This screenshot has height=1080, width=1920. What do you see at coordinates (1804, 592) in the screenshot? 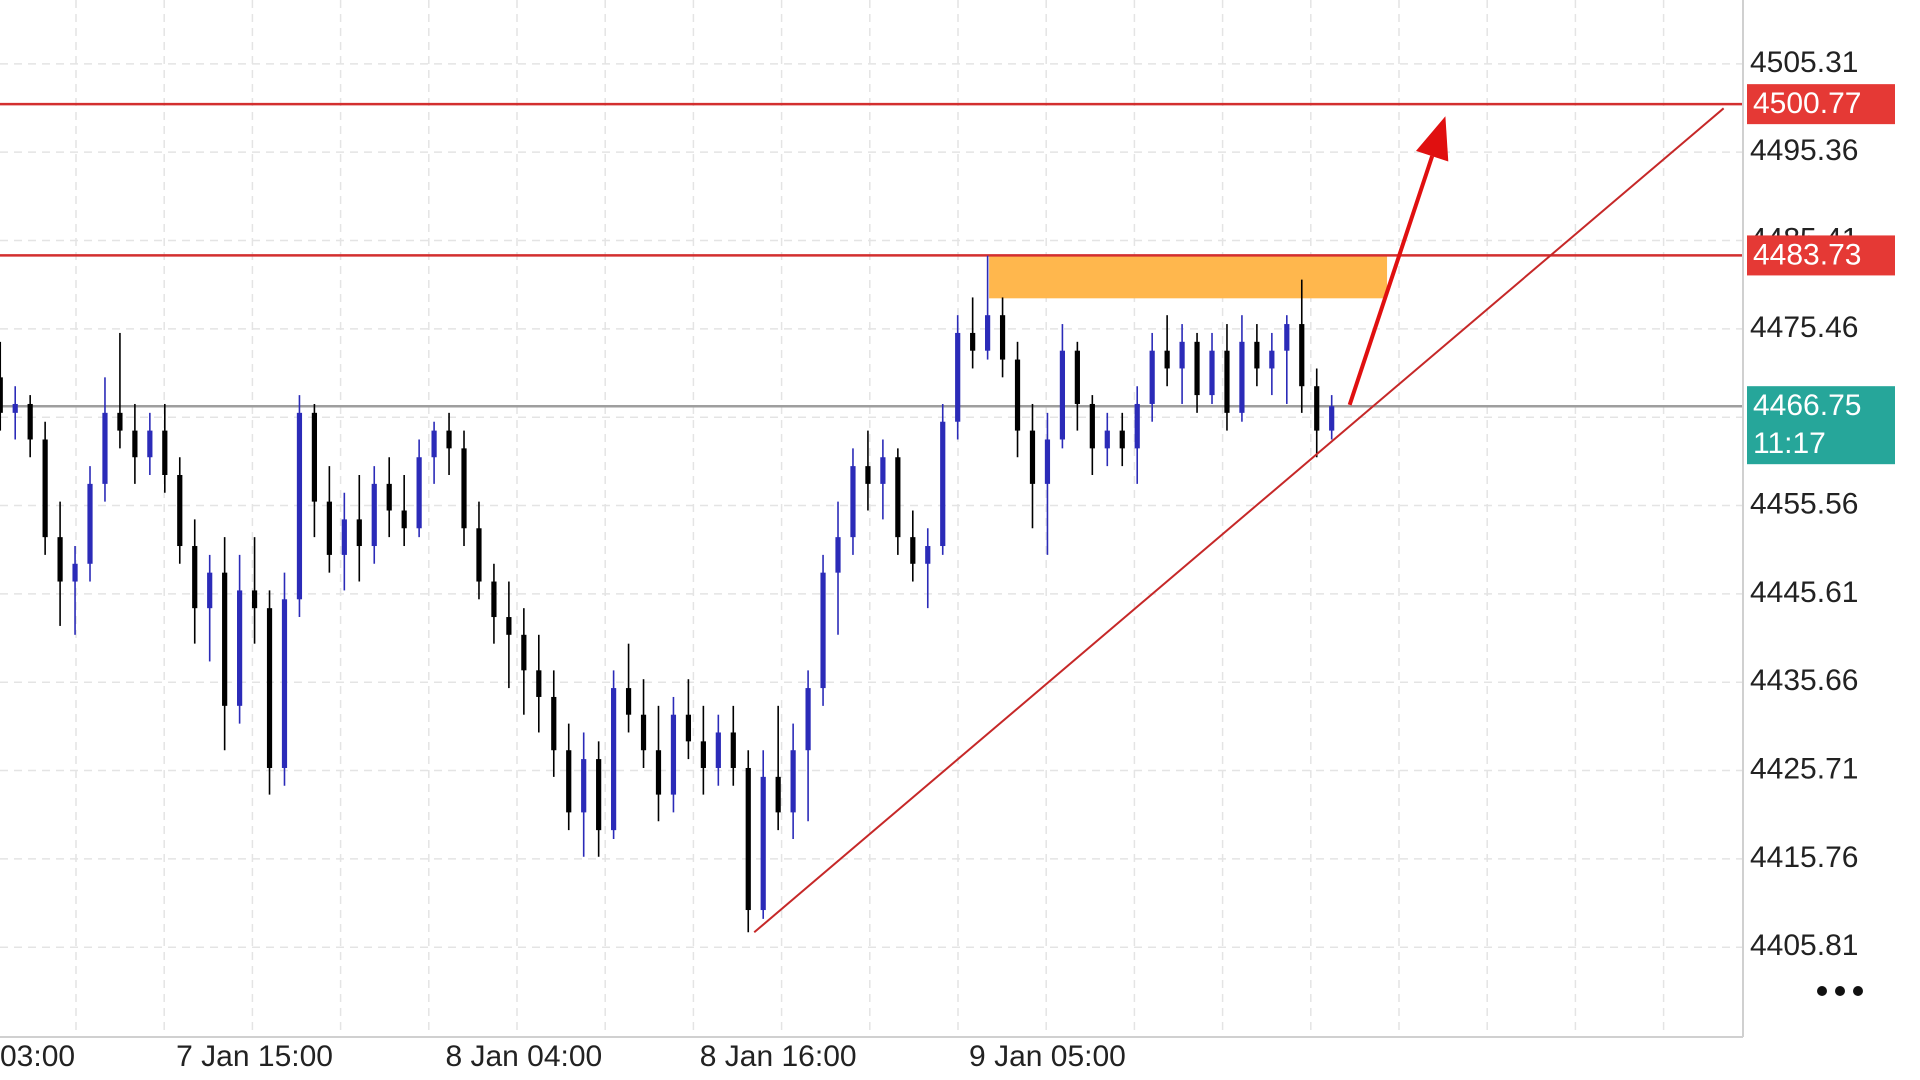
I see `y-tick-label: 4445.61` at bounding box center [1804, 592].